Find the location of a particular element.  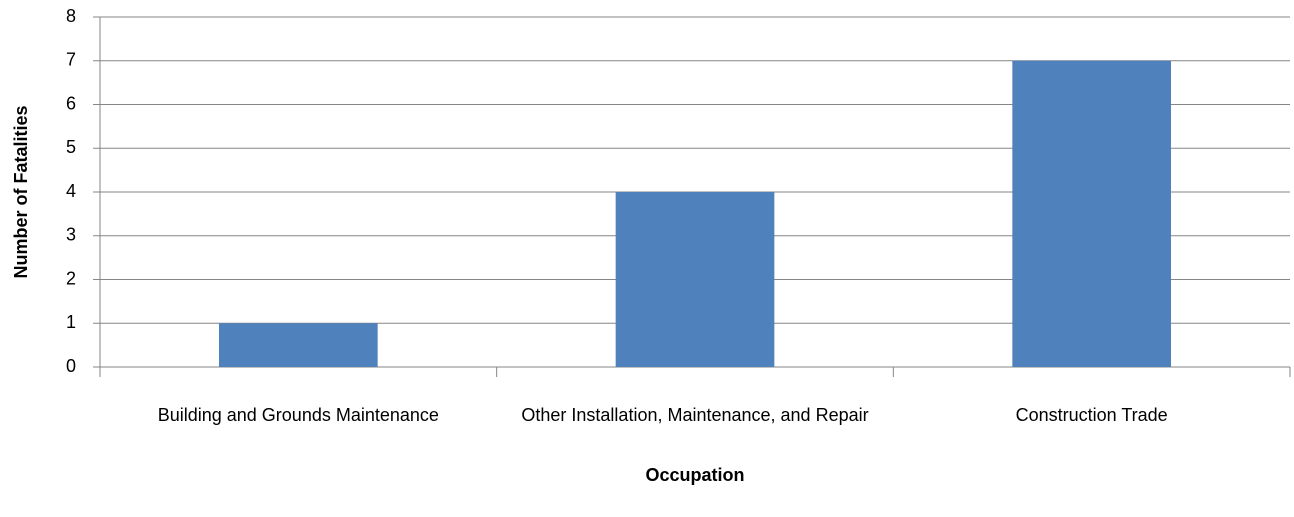

y-tick-label: 2 is located at coordinates (71, 278).